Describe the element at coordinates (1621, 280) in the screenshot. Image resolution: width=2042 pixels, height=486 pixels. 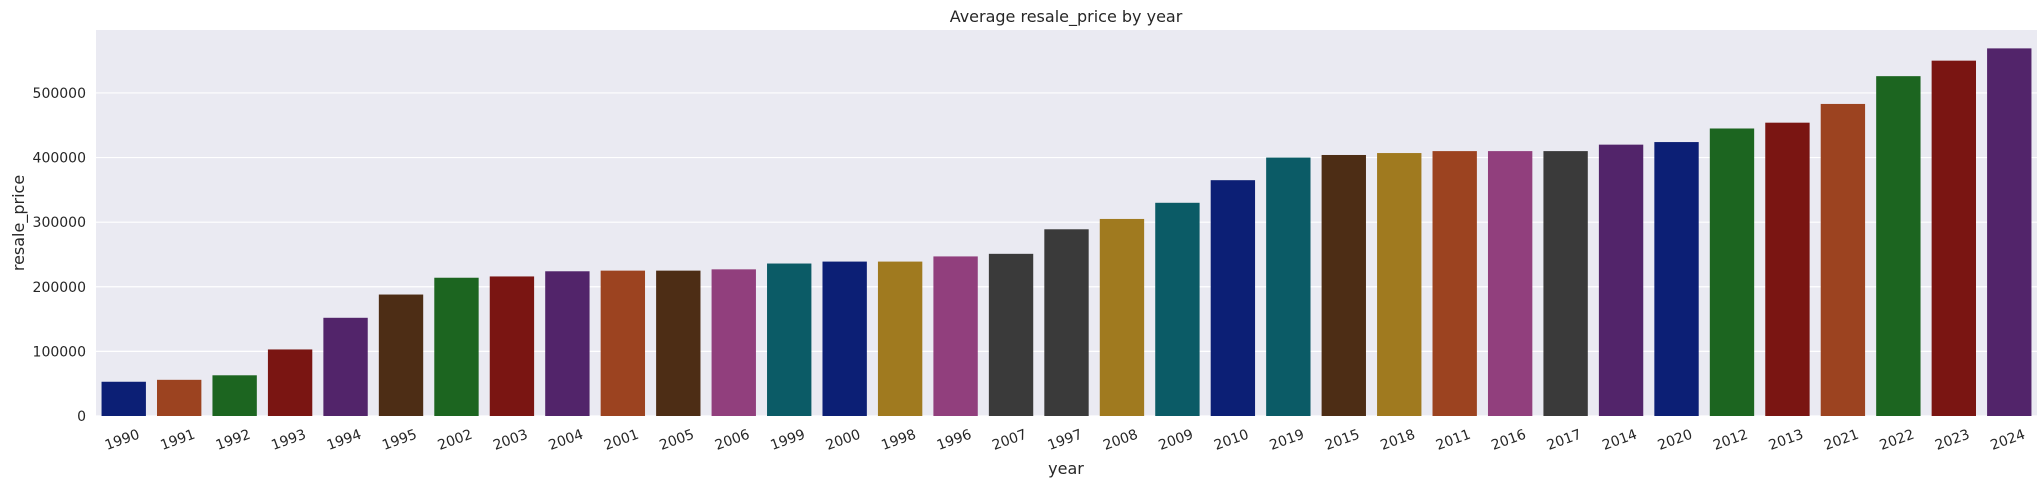
I see `bar-2014` at that location.